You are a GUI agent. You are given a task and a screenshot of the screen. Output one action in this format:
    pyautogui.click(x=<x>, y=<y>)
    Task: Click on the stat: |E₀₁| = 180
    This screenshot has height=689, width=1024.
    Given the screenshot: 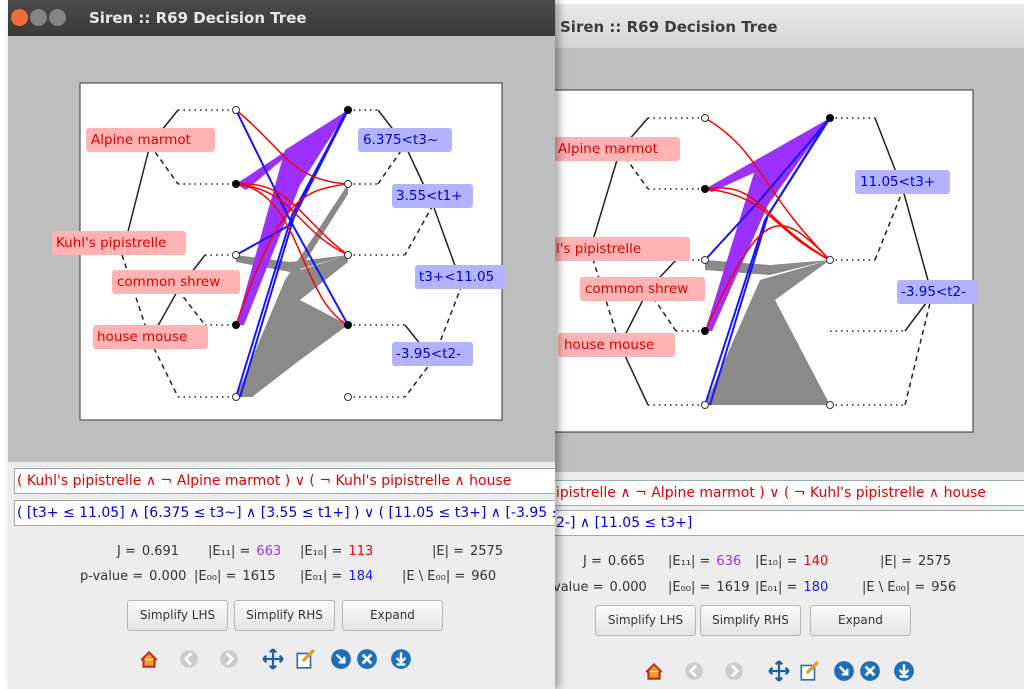 What is the action you would take?
    pyautogui.click(x=791, y=587)
    